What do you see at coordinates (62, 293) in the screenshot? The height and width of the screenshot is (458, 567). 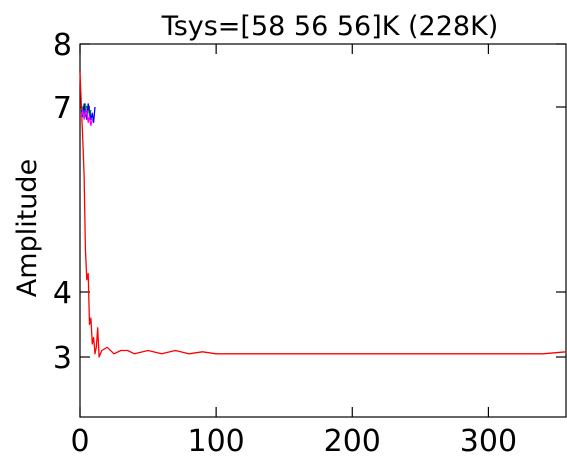 I see `y-tick-label: 4` at bounding box center [62, 293].